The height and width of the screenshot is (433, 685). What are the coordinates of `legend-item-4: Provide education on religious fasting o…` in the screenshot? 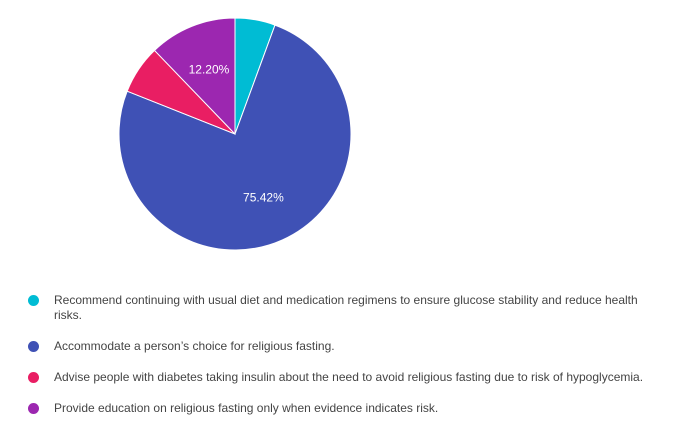 It's located at (348, 408).